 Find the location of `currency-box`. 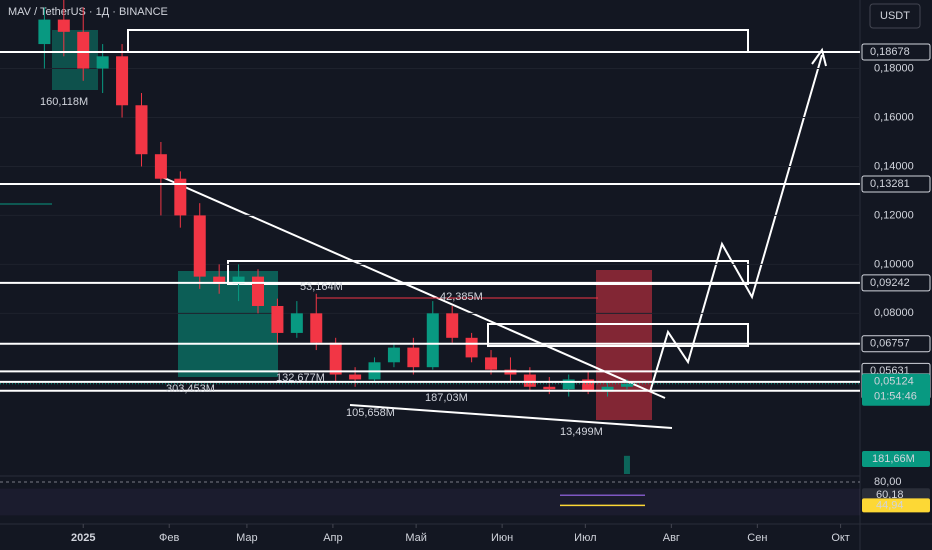

currency-box is located at coordinates (895, 16).